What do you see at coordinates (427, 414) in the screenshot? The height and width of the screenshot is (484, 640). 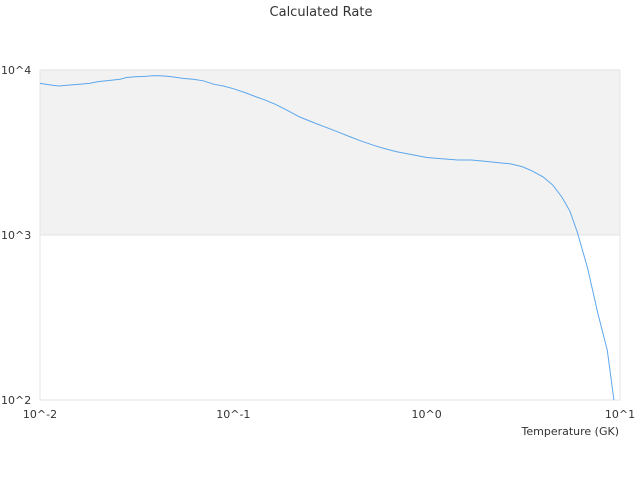 I see `x-tick-label: 10^0` at bounding box center [427, 414].